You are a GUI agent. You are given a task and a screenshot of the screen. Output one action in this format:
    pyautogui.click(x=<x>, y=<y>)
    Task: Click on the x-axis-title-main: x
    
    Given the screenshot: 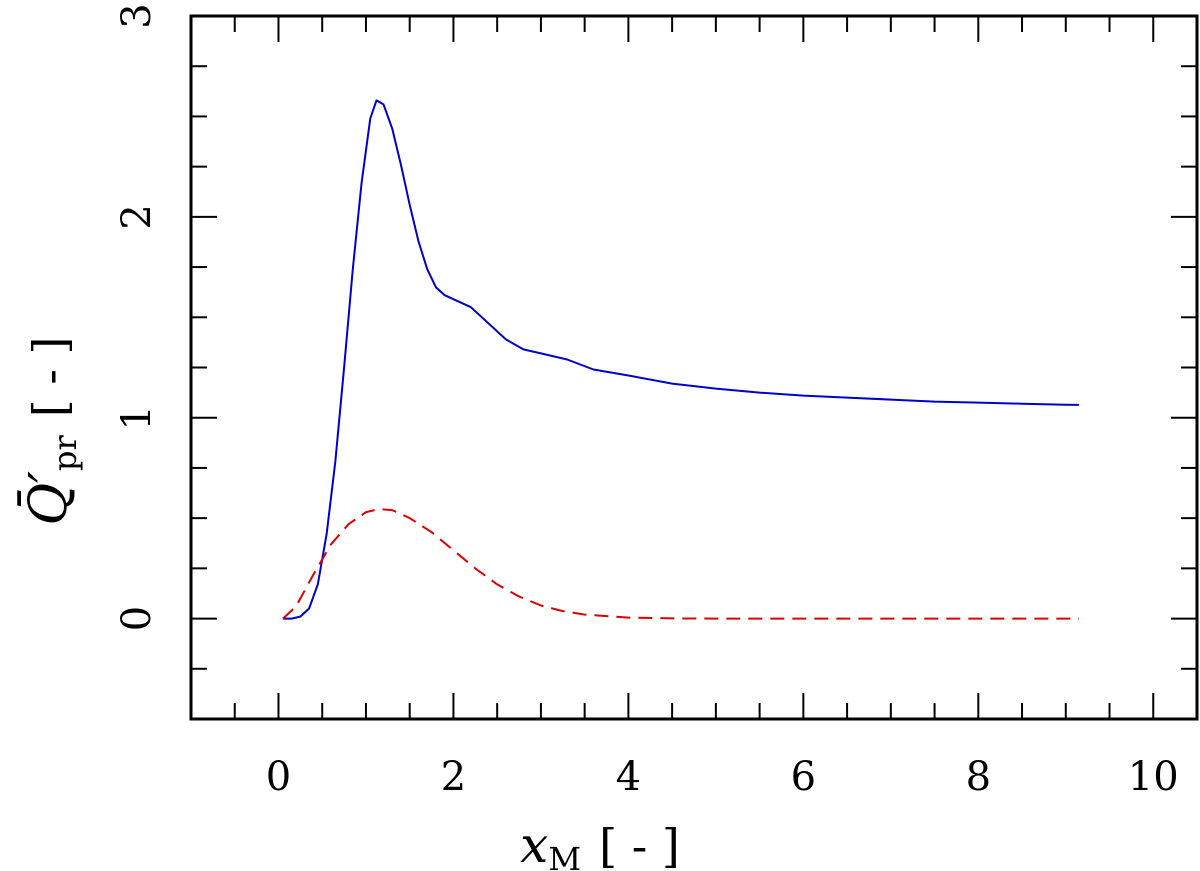 What is the action you would take?
    pyautogui.click(x=534, y=843)
    